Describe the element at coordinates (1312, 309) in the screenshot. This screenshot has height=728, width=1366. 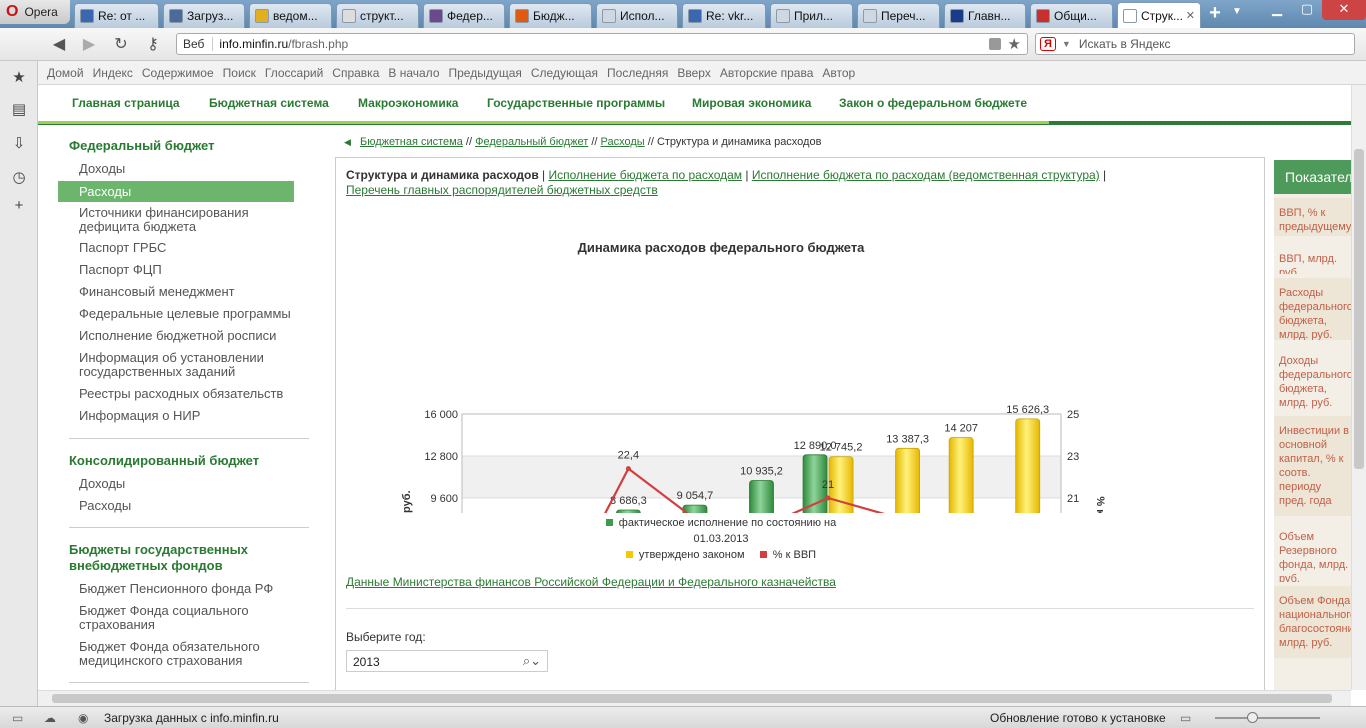
I see `indicator-item: Расходы федерального бюджета, млрд. руб.` at that location.